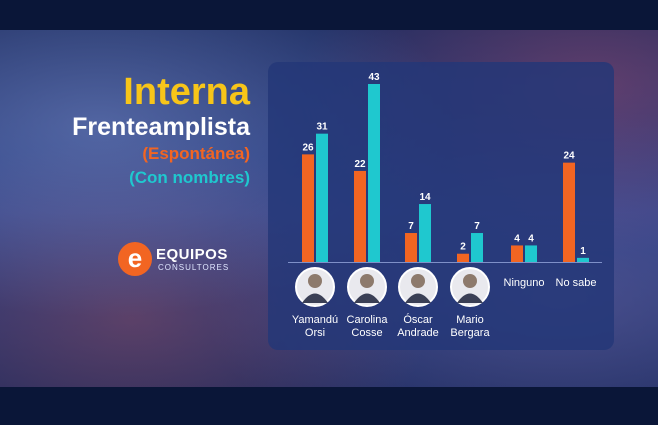  I want to click on tick-label-4-0: Ninguno, so click(524, 283).